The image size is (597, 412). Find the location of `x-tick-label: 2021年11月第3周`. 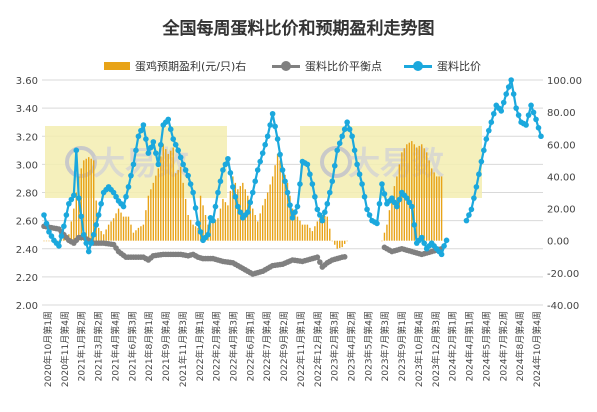

x-tick-label: 2021年11月第3周 is located at coordinates (183, 349).